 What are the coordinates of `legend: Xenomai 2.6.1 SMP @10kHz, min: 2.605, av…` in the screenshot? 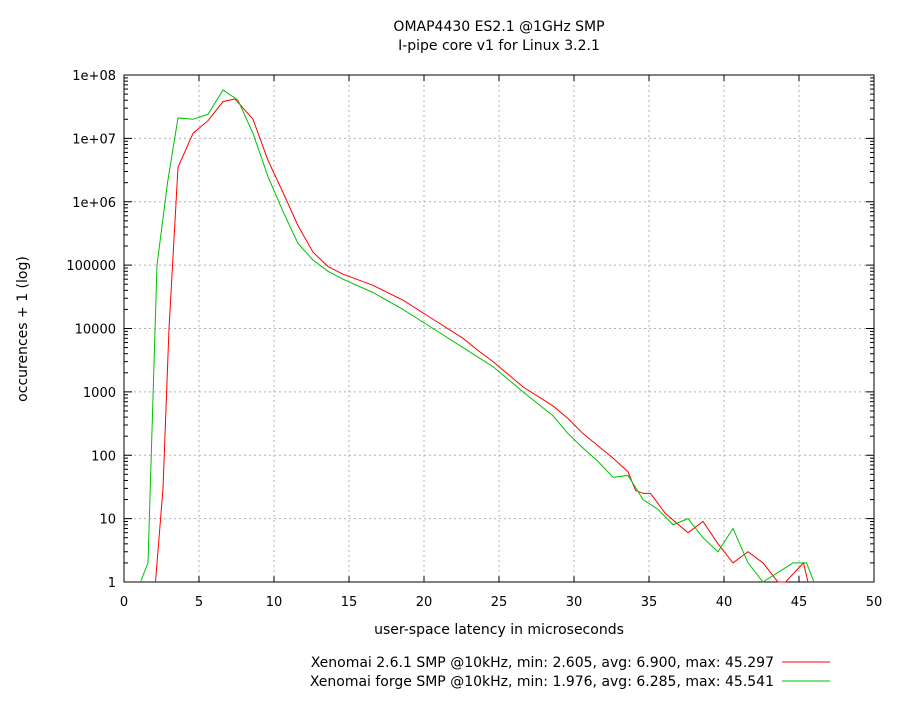 It's located at (570, 672).